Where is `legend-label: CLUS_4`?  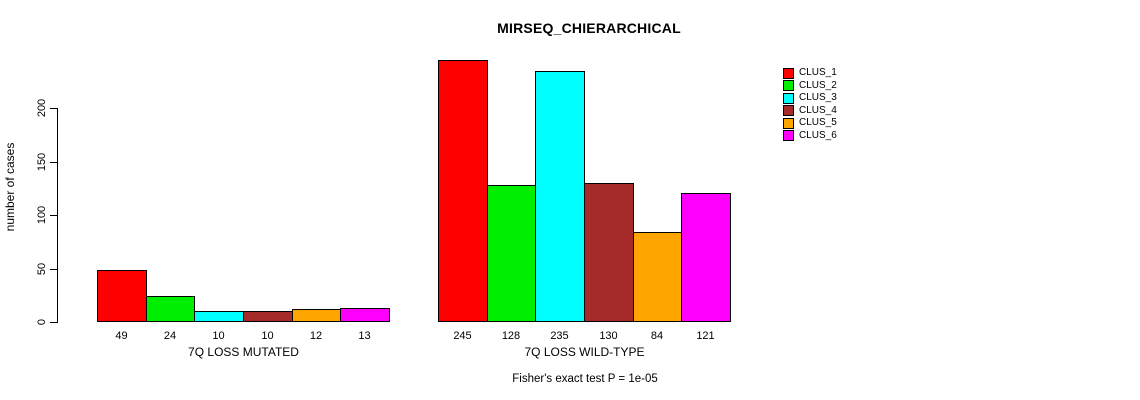 legend-label: CLUS_4 is located at coordinates (818, 110).